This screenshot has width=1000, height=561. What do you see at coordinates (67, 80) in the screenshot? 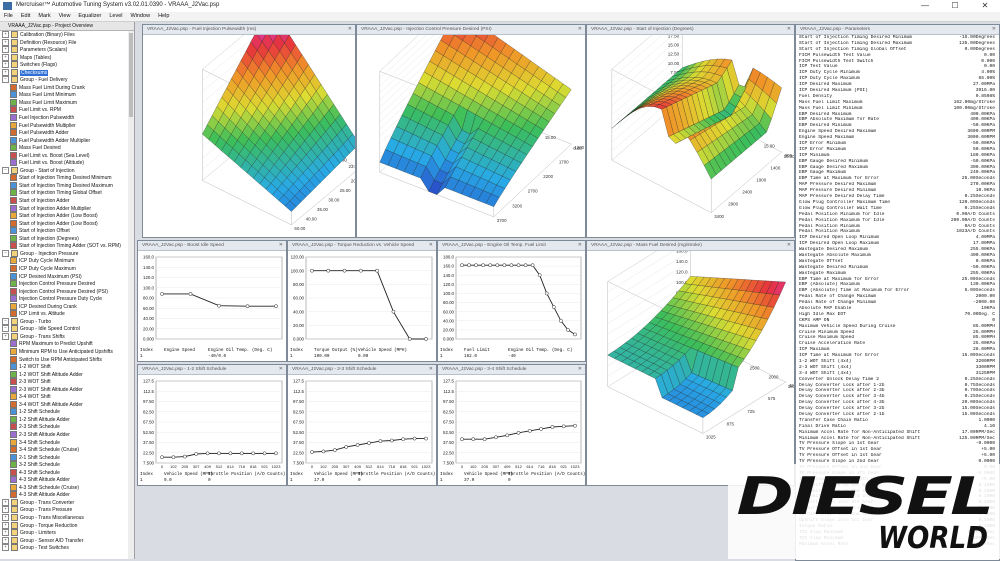
I see `tree-item: − Group - Fuel Delivery` at bounding box center [67, 80].